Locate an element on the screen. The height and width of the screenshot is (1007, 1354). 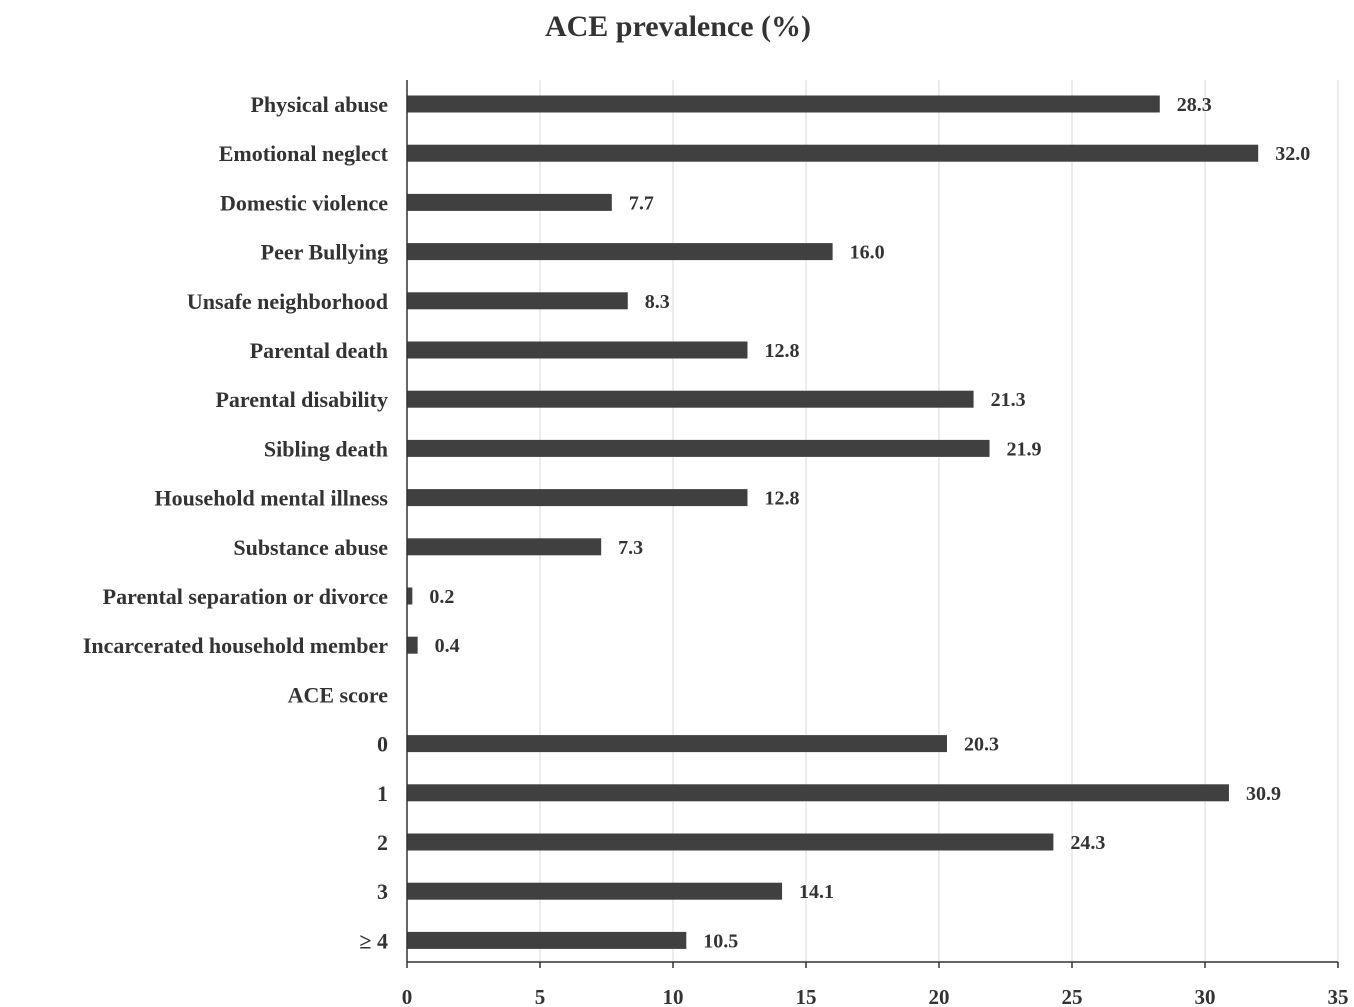
data-label-row-1: 32.0 is located at coordinates (1292, 154).